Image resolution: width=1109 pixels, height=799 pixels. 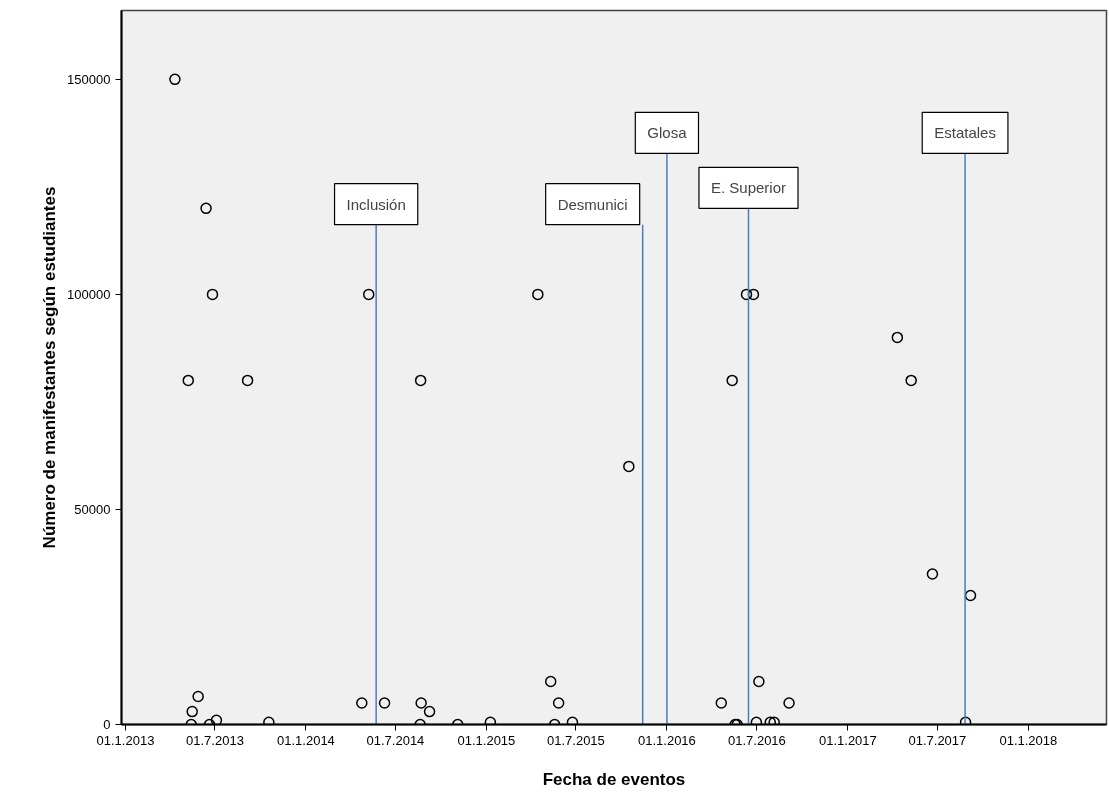 I want to click on ref-line-label: Glosa, so click(x=667, y=133).